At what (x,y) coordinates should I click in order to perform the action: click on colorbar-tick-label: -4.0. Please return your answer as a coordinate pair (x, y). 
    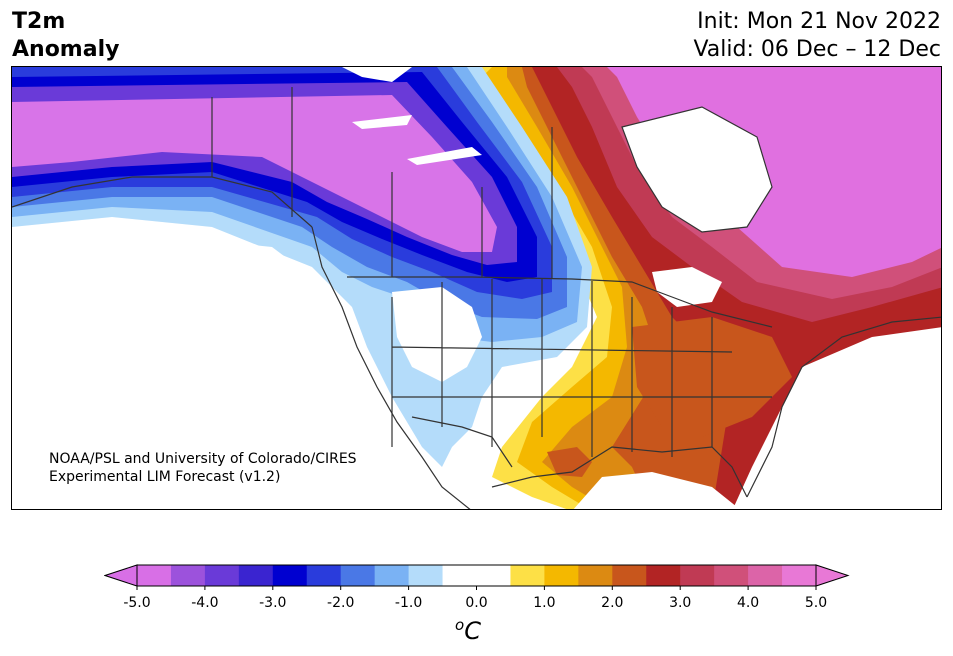
    Looking at the image, I should click on (204, 603).